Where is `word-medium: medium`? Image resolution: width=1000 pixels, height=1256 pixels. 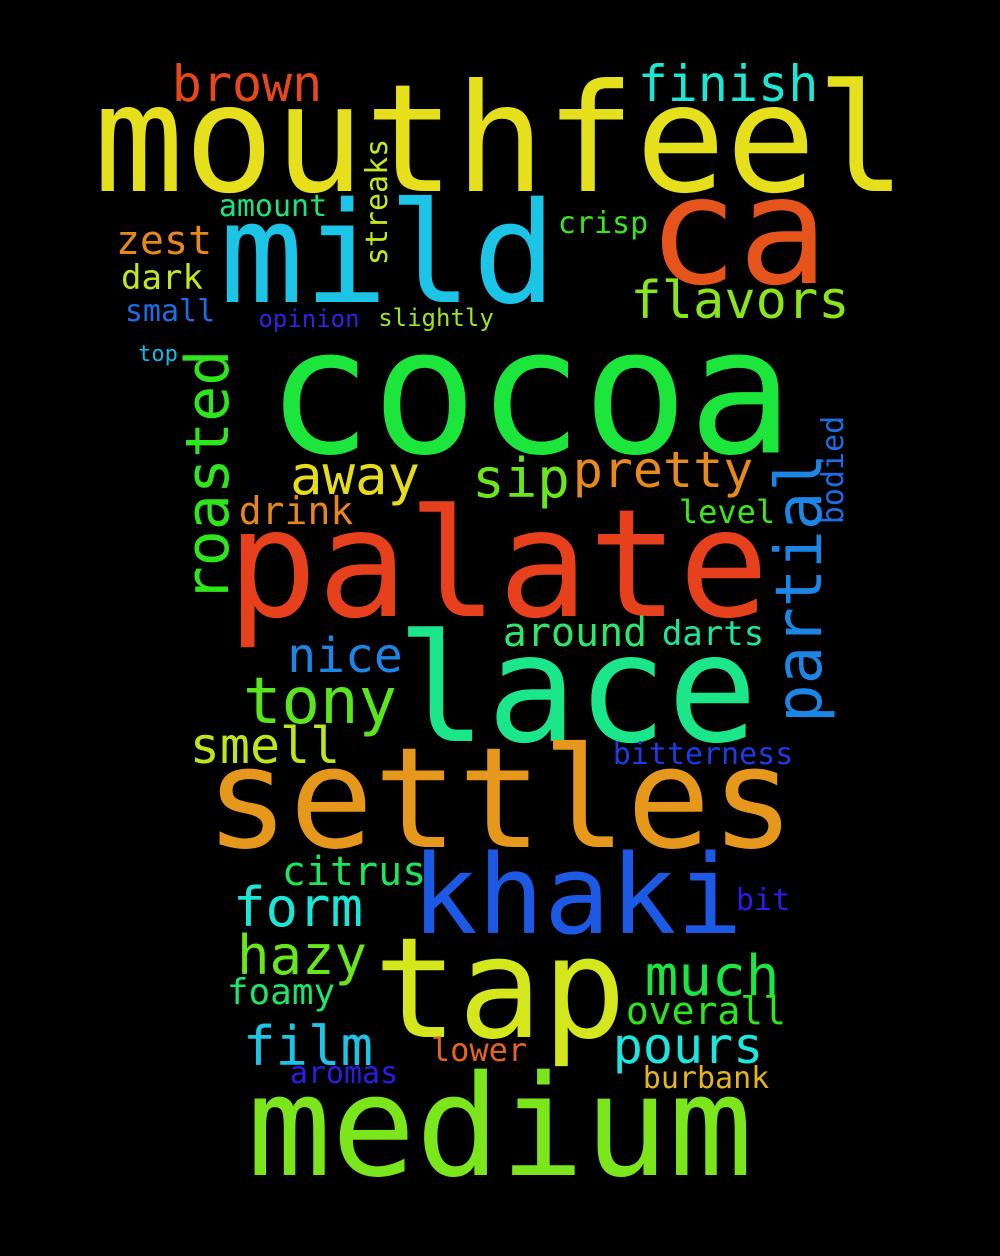 word-medium: medium is located at coordinates (500, 1127).